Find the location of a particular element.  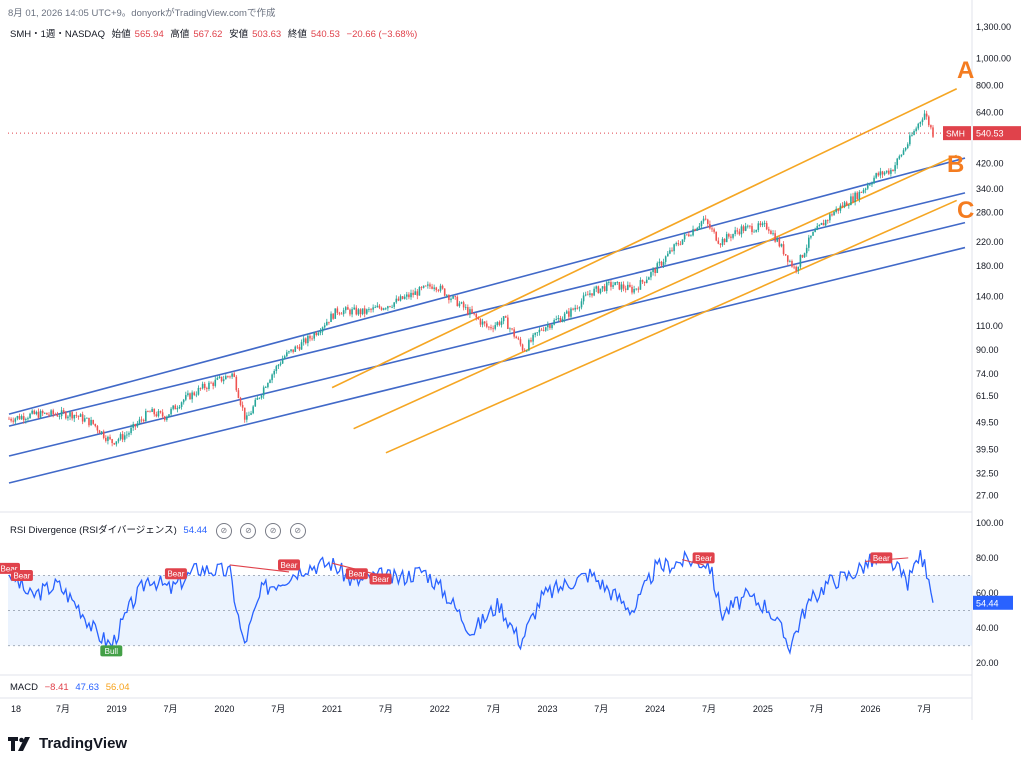

bull-label-text: Bull is located at coordinates (112, 651).